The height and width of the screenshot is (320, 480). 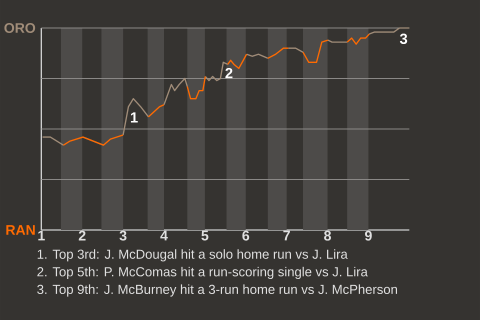 I want to click on text: 2. Top 5th: P. McComas hit a run-scoring single vs J. Lira, so click(x=202, y=273).